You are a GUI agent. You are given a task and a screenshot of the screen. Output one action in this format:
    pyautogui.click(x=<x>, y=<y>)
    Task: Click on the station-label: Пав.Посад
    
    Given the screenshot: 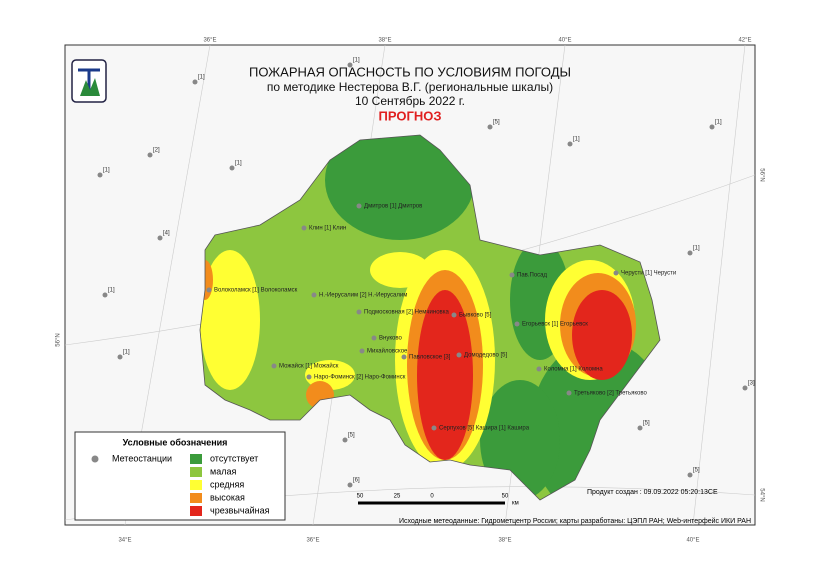 What is the action you would take?
    pyautogui.click(x=532, y=276)
    